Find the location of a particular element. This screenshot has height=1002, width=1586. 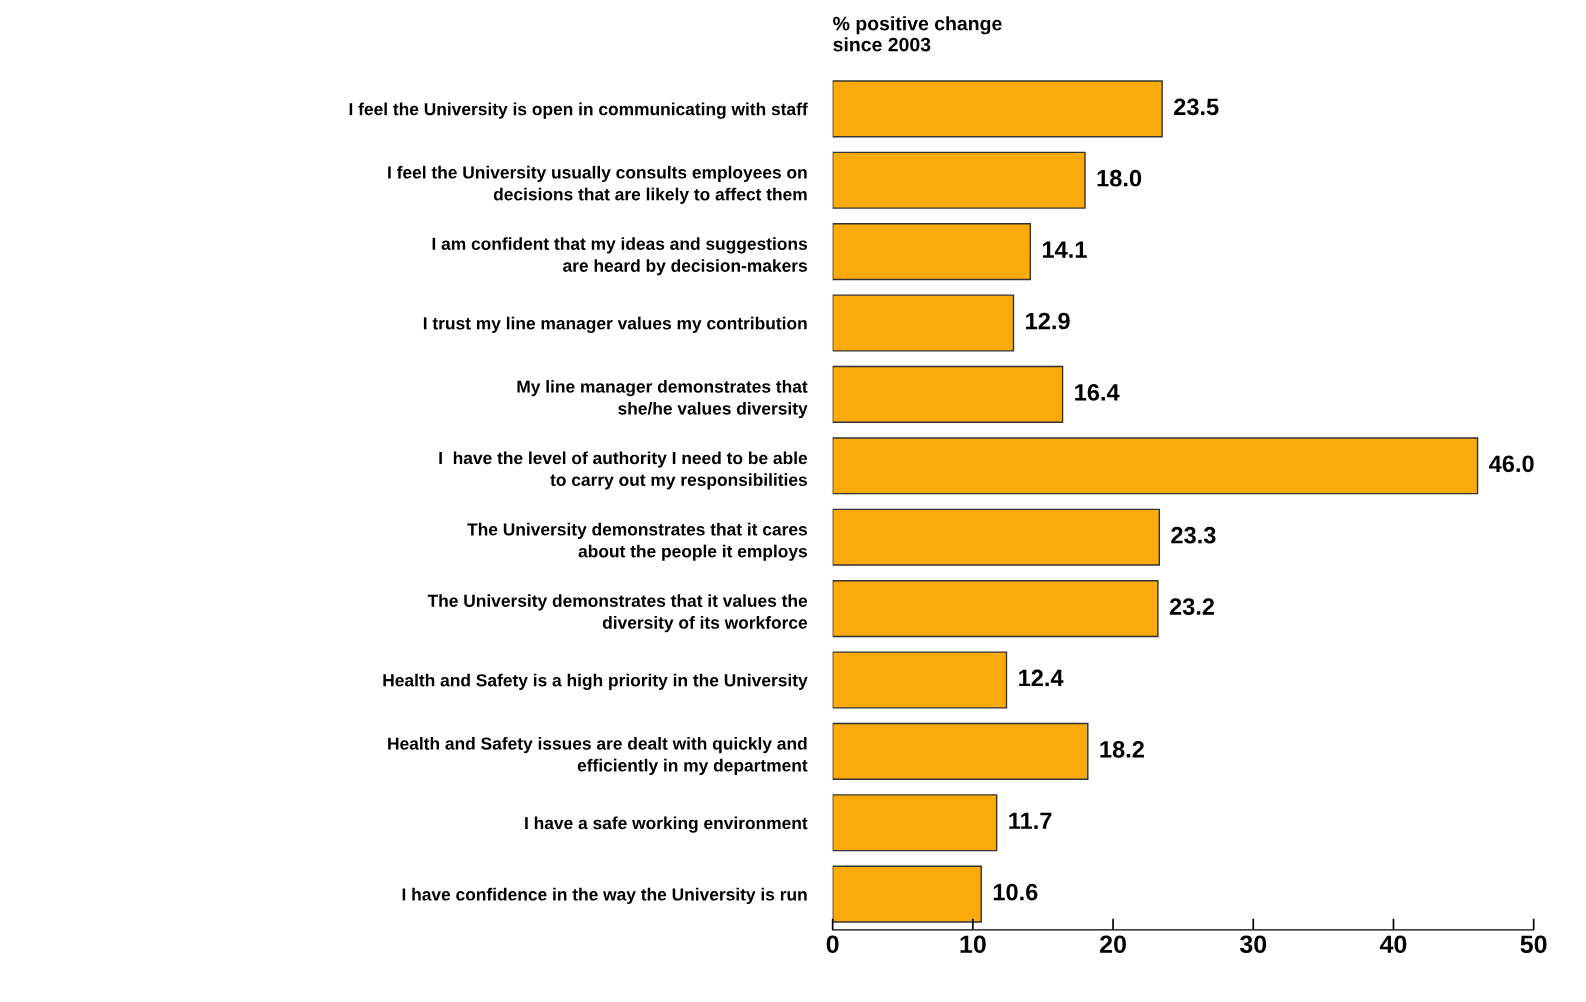

x-tick-label: 30 is located at coordinates (1253, 944).